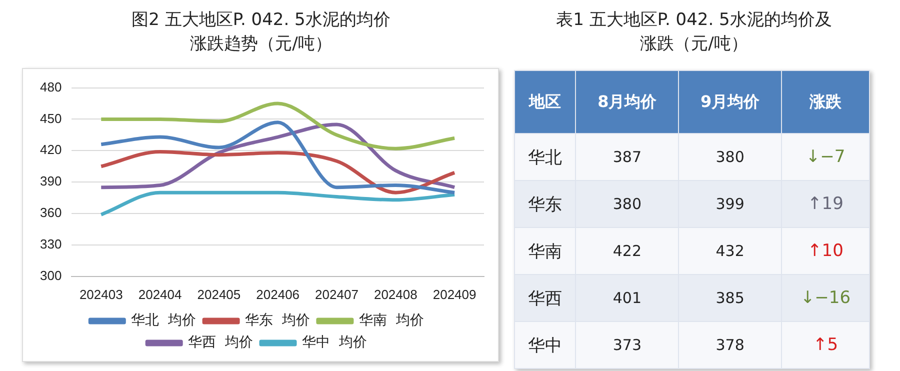  What do you see at coordinates (51, 212) in the screenshot?
I see `y-tick-label: 360` at bounding box center [51, 212].